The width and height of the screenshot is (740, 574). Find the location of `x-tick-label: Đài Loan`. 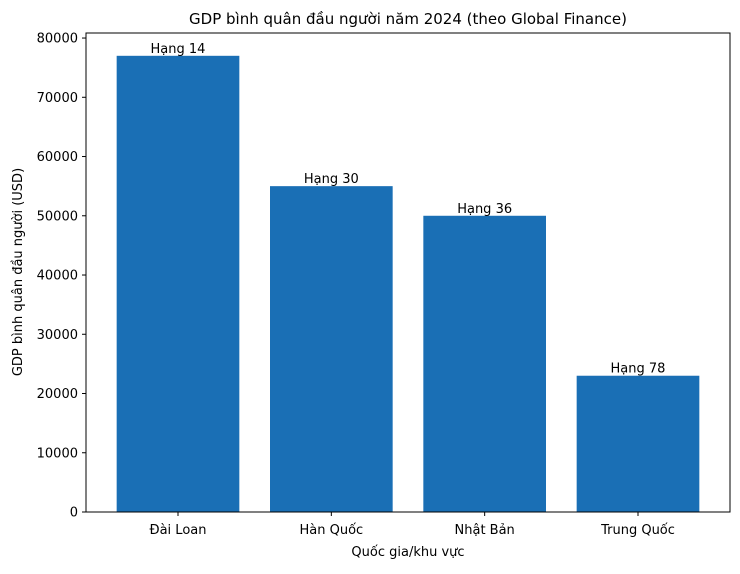

x-tick-label: Đài Loan is located at coordinates (178, 530).